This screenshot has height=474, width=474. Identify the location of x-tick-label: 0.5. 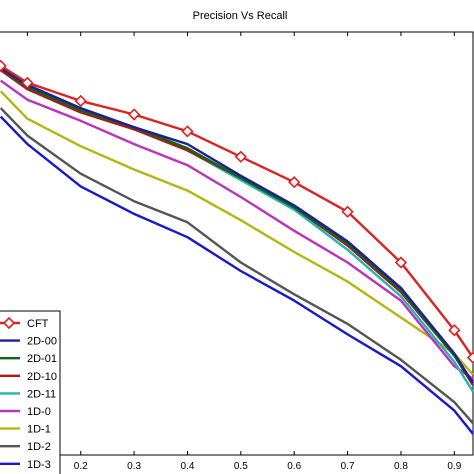
(241, 466).